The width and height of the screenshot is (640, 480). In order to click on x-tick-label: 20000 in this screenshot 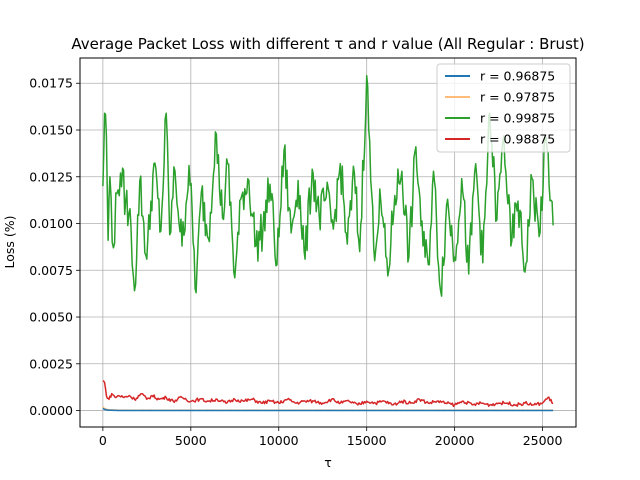, I will do `click(455, 440)`.